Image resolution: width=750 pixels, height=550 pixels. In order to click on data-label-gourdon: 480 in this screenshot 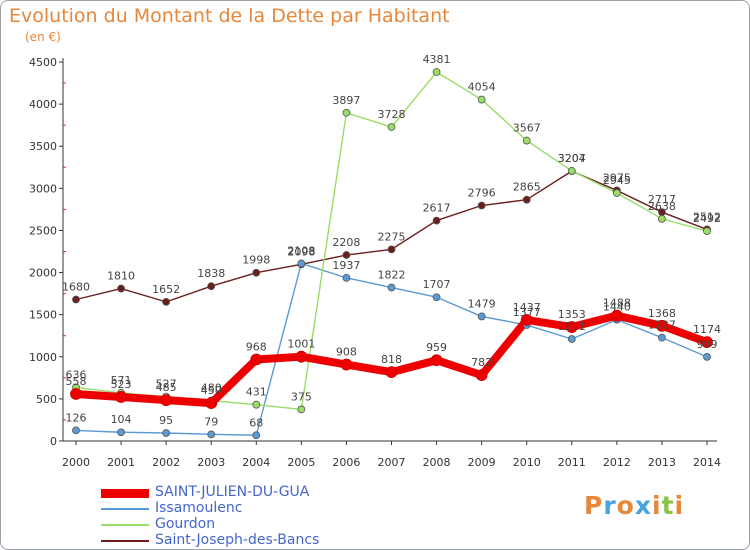, I will do `click(211, 388)`.